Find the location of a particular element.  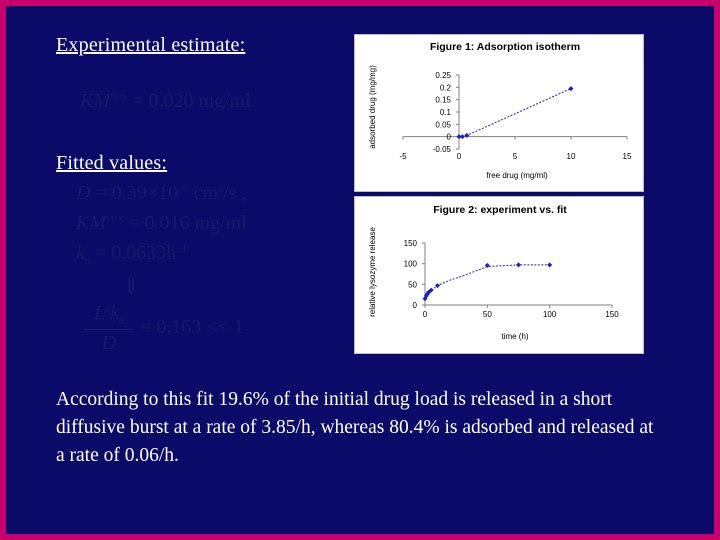

km-max-superscript: max is located at coordinates (119, 97).